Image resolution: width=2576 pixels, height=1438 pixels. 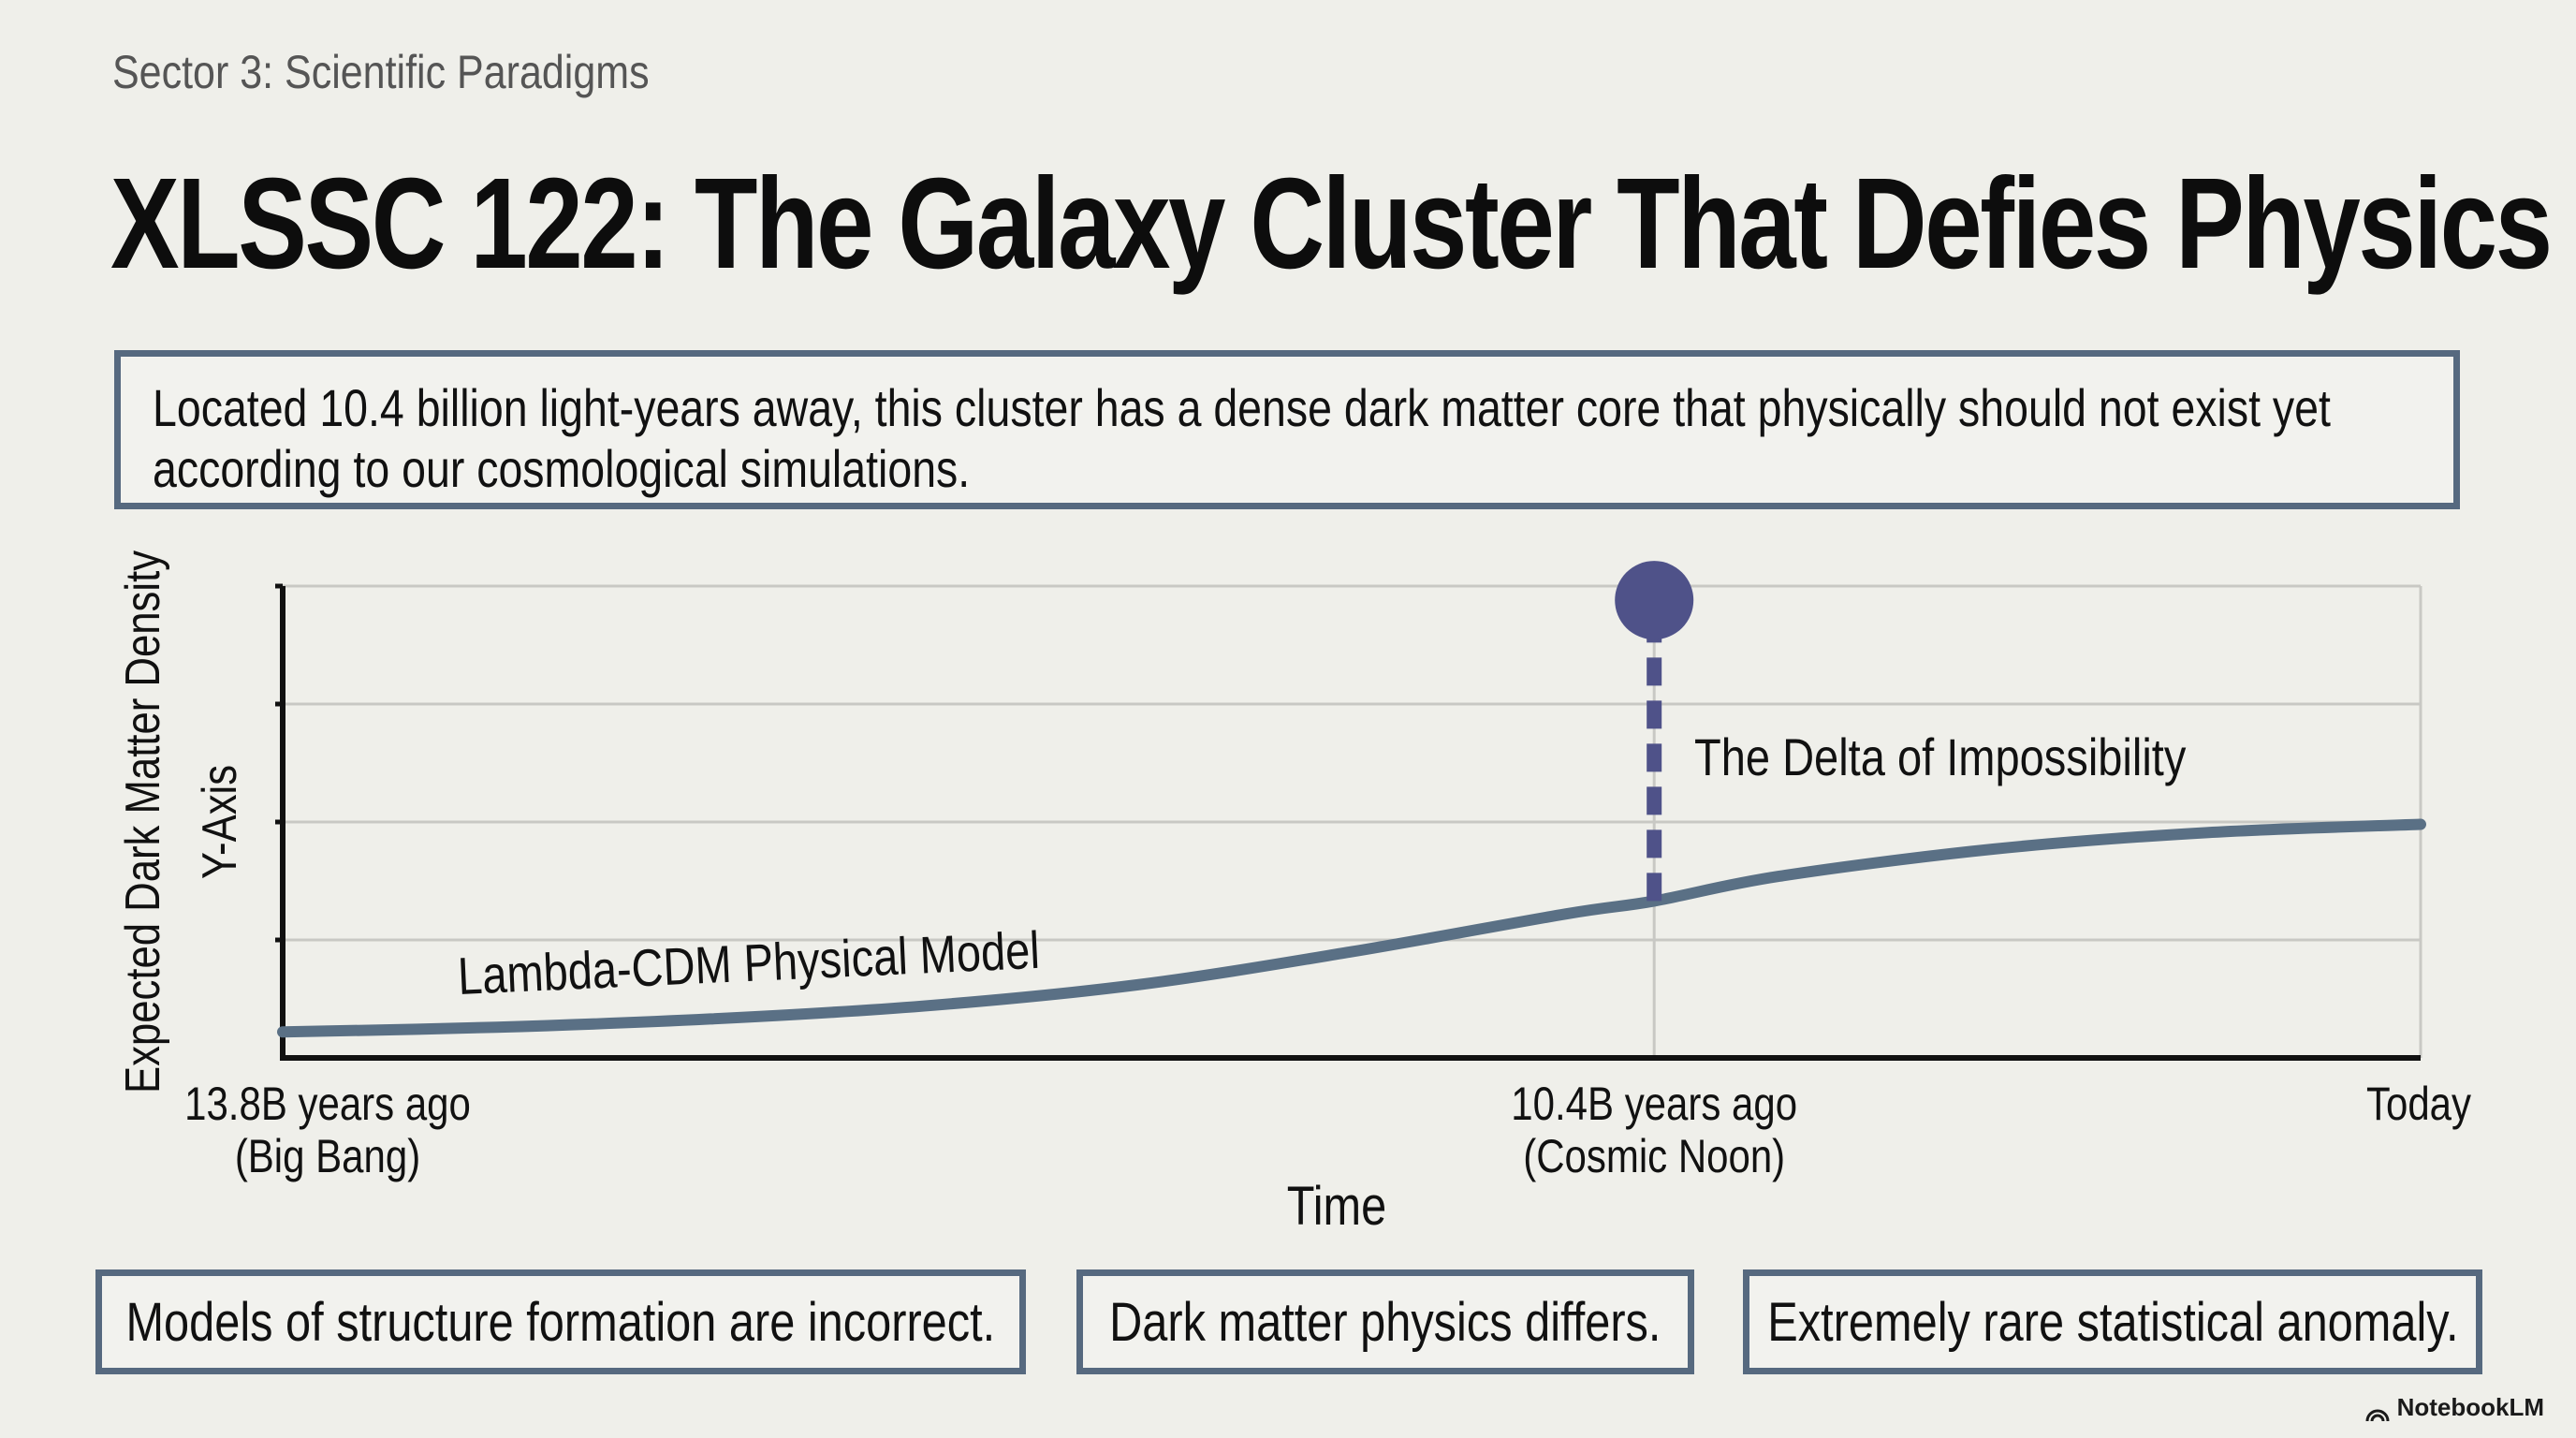 I want to click on x-tick-label-2: Today, so click(x=2418, y=1104).